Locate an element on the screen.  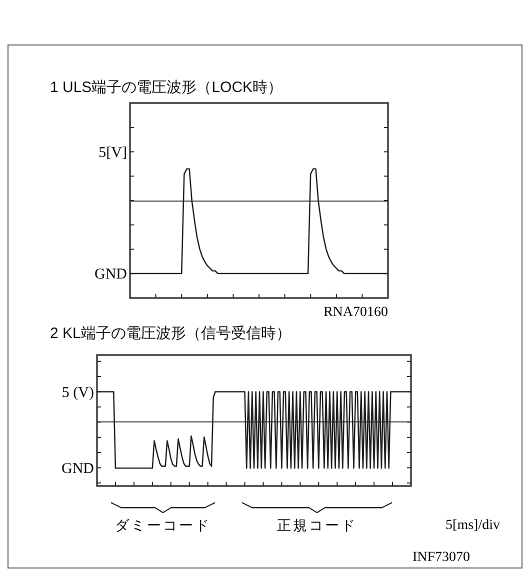
text: 5[V] is located at coordinates (112, 152).